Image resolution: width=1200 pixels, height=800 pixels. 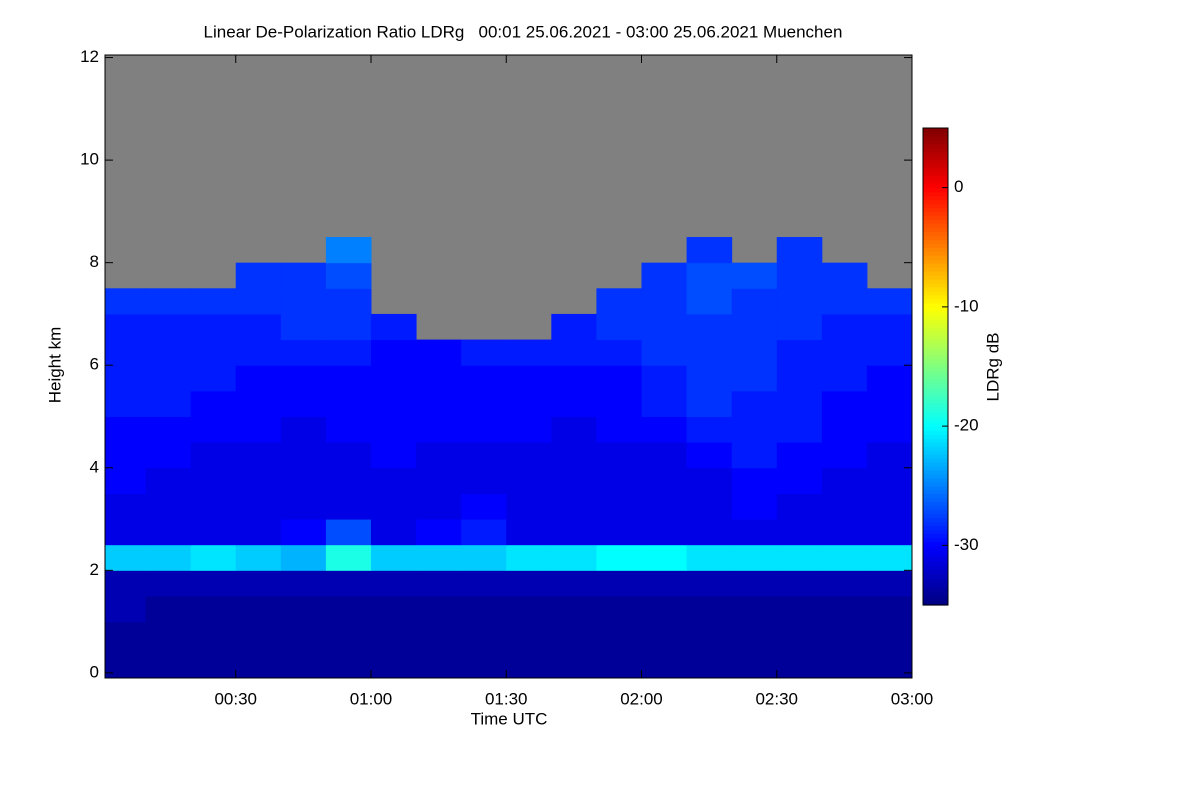 I want to click on colorbar-tick-label: -30, so click(x=966, y=544).